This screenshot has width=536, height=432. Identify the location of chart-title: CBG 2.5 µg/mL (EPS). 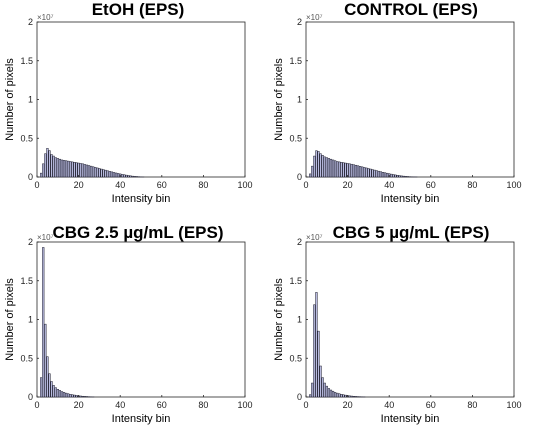
(137, 232).